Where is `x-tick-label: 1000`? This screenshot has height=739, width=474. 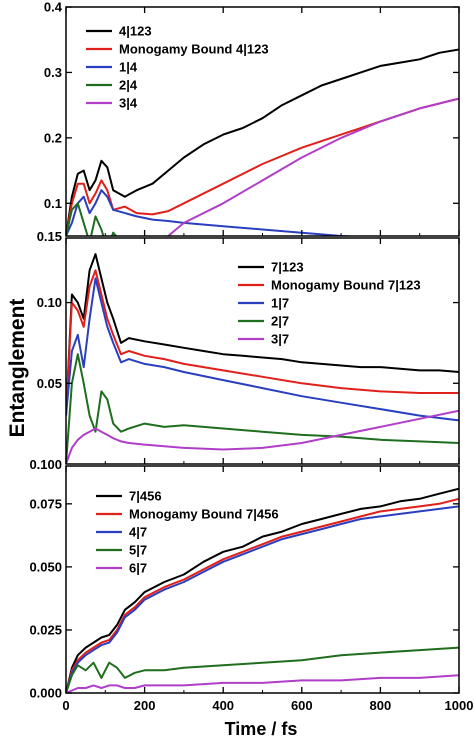
x-tick-label: 1000 is located at coordinates (459, 705).